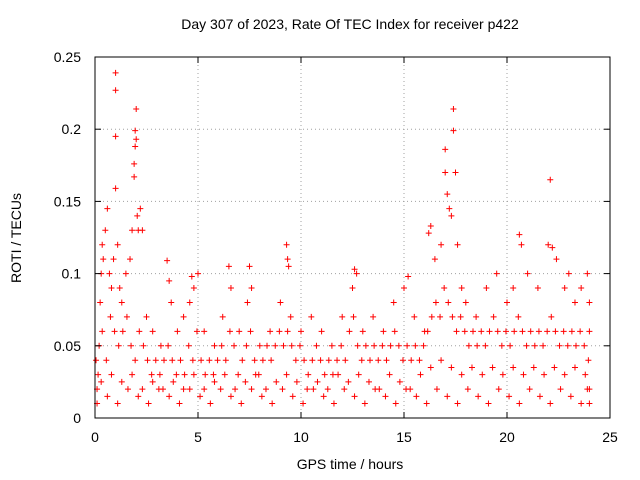  What do you see at coordinates (301, 437) in the screenshot?
I see `x-tick-label: 10` at bounding box center [301, 437].